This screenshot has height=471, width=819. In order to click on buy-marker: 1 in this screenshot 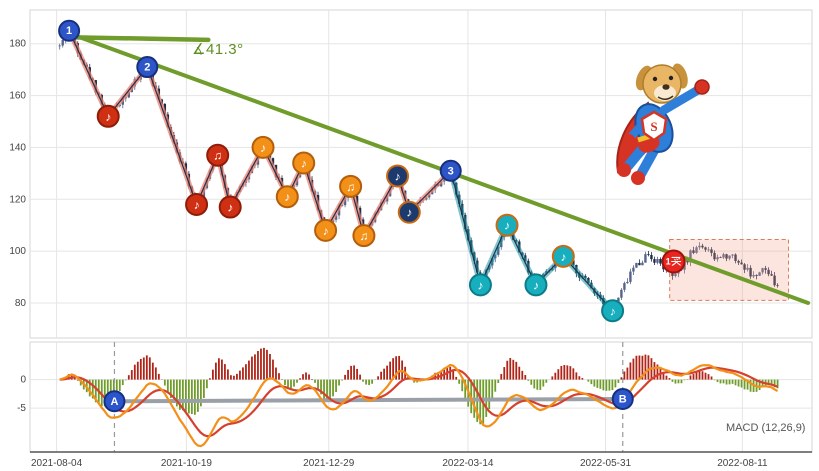, I will do `click(673, 261)`.